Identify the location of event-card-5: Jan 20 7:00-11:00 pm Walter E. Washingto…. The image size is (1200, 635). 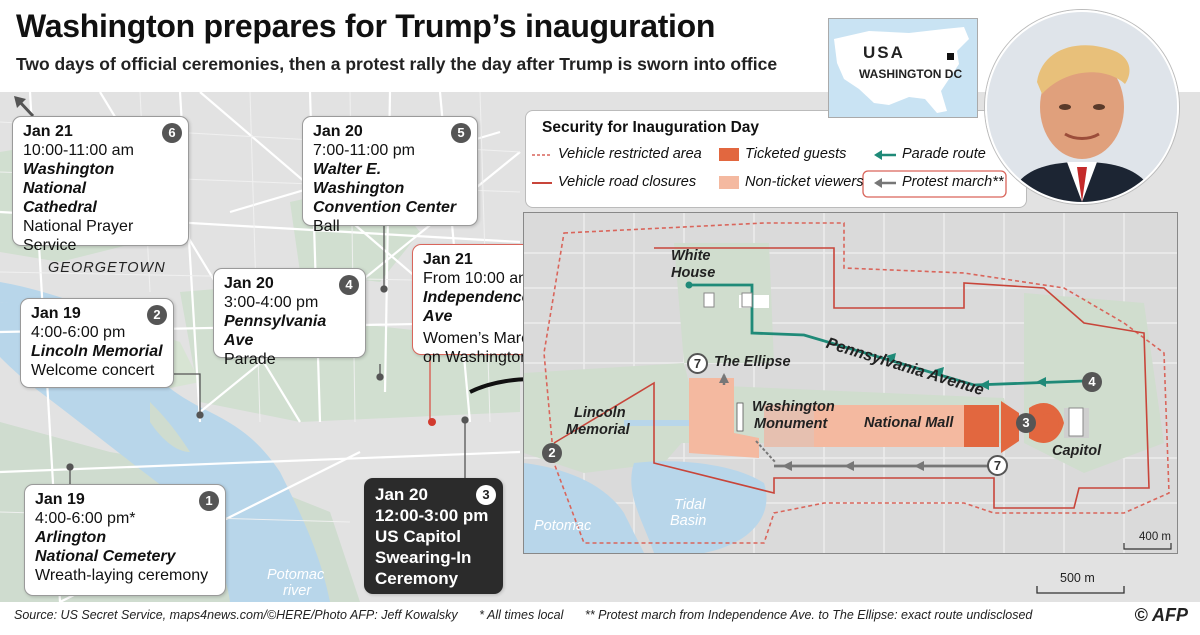
(390, 175).